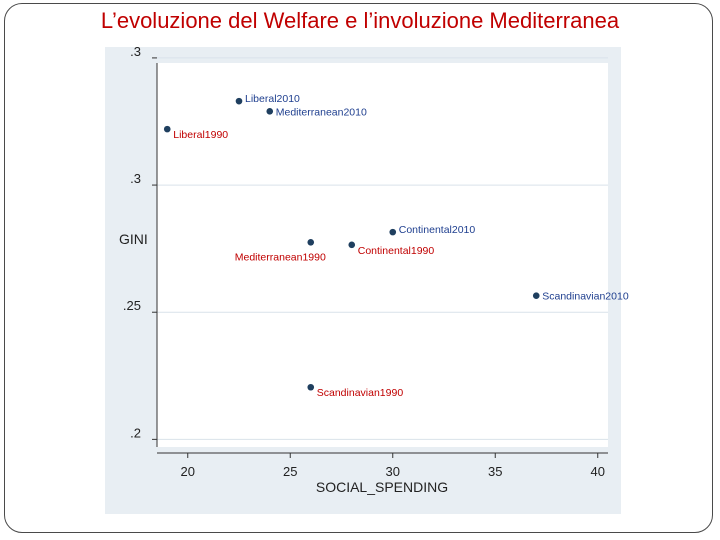 Image resolution: width=720 pixels, height=540 pixels. What do you see at coordinates (495, 471) in the screenshot?
I see `x-tick-label: 35` at bounding box center [495, 471].